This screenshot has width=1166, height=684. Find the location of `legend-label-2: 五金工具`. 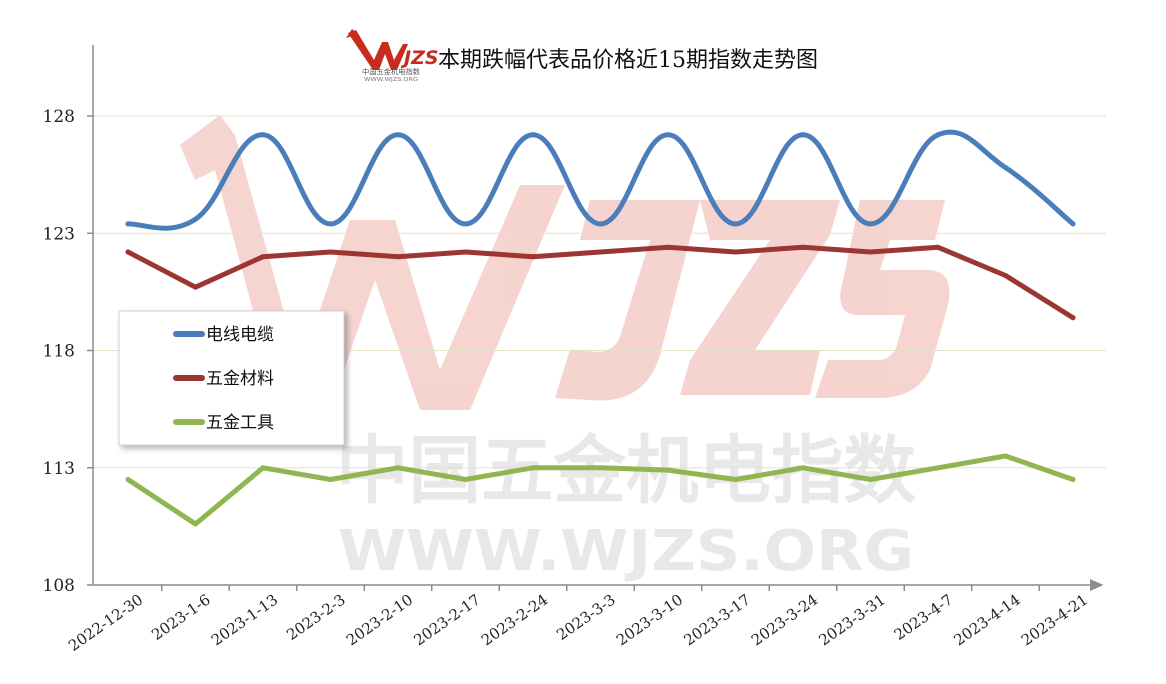

legend-label-2: 五金工具 is located at coordinates (240, 423).